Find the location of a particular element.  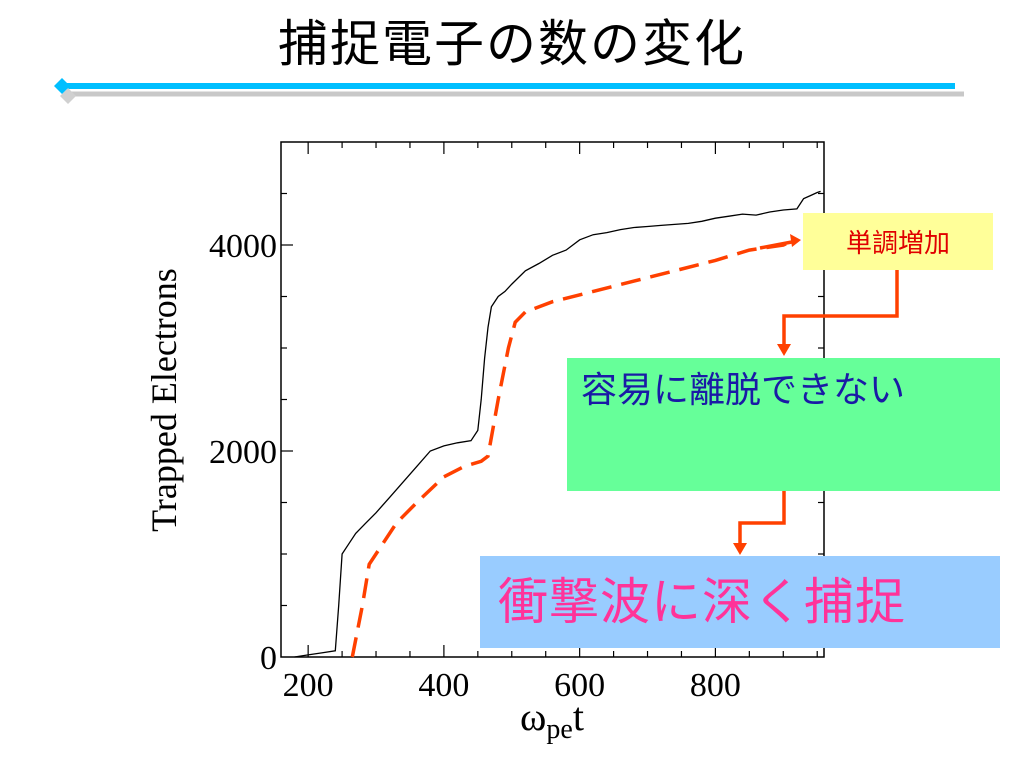

y-tick-label: 2000 is located at coordinates (243, 452).